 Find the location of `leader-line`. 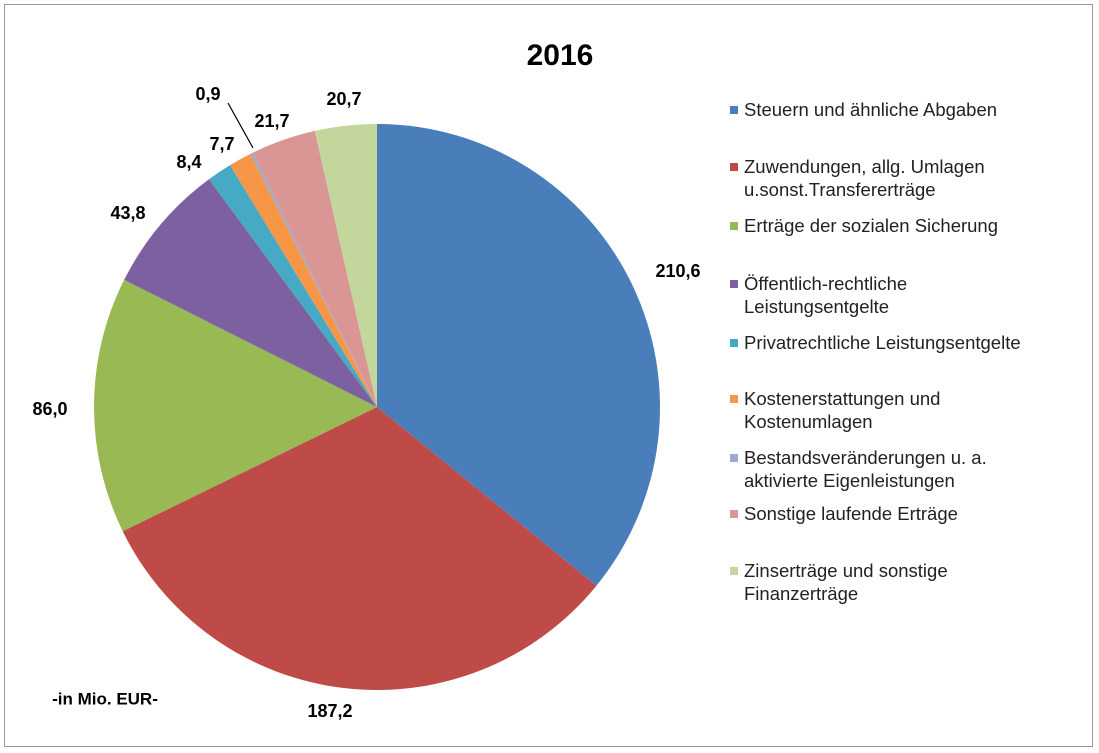

leader-line is located at coordinates (240, 125).